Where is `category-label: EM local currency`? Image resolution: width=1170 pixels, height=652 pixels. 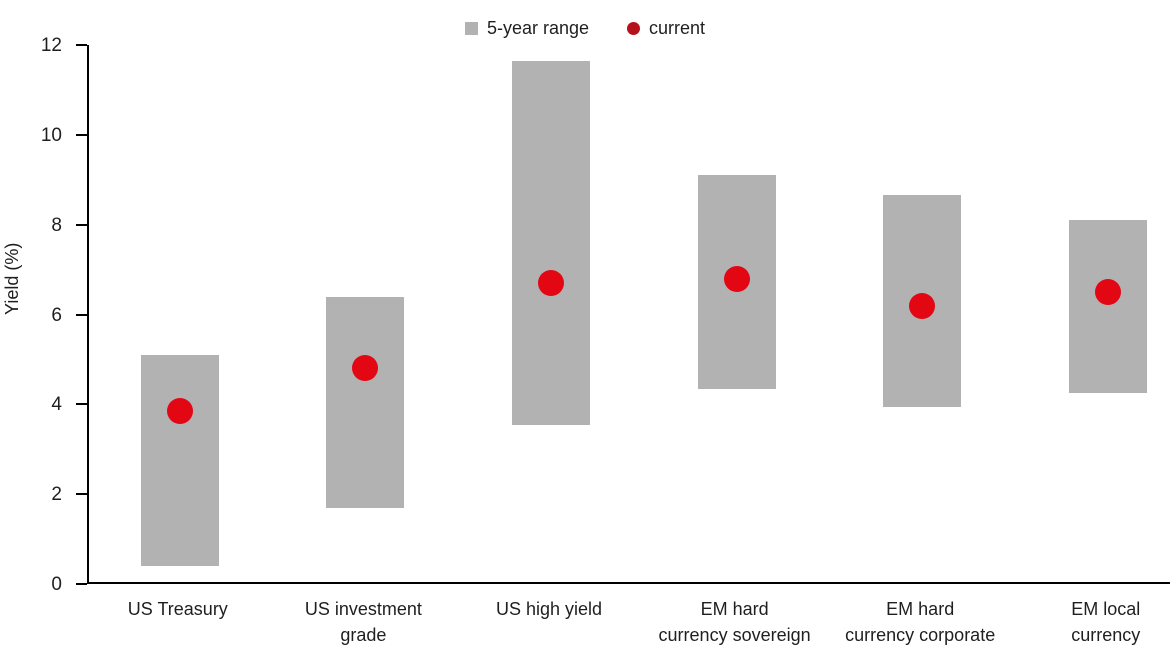 category-label: EM local currency is located at coordinates (1106, 622).